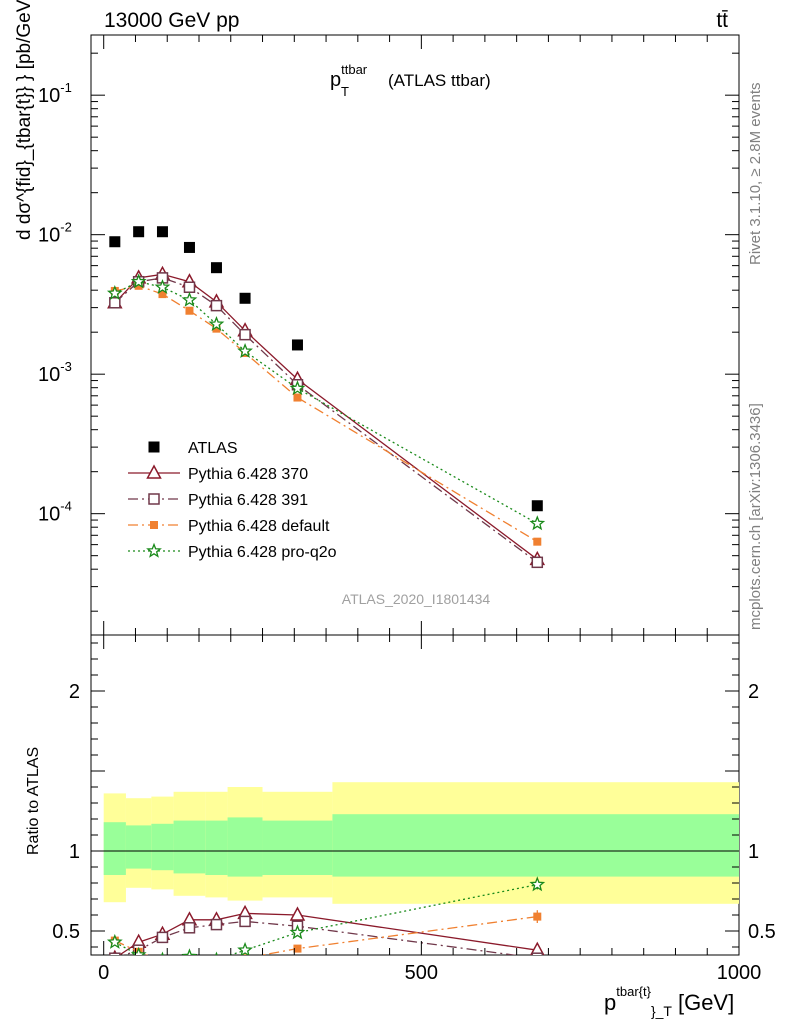 The width and height of the screenshot is (786, 1024). Describe the element at coordinates (722, 20) in the screenshot. I see `process-label: tt̄` at that location.